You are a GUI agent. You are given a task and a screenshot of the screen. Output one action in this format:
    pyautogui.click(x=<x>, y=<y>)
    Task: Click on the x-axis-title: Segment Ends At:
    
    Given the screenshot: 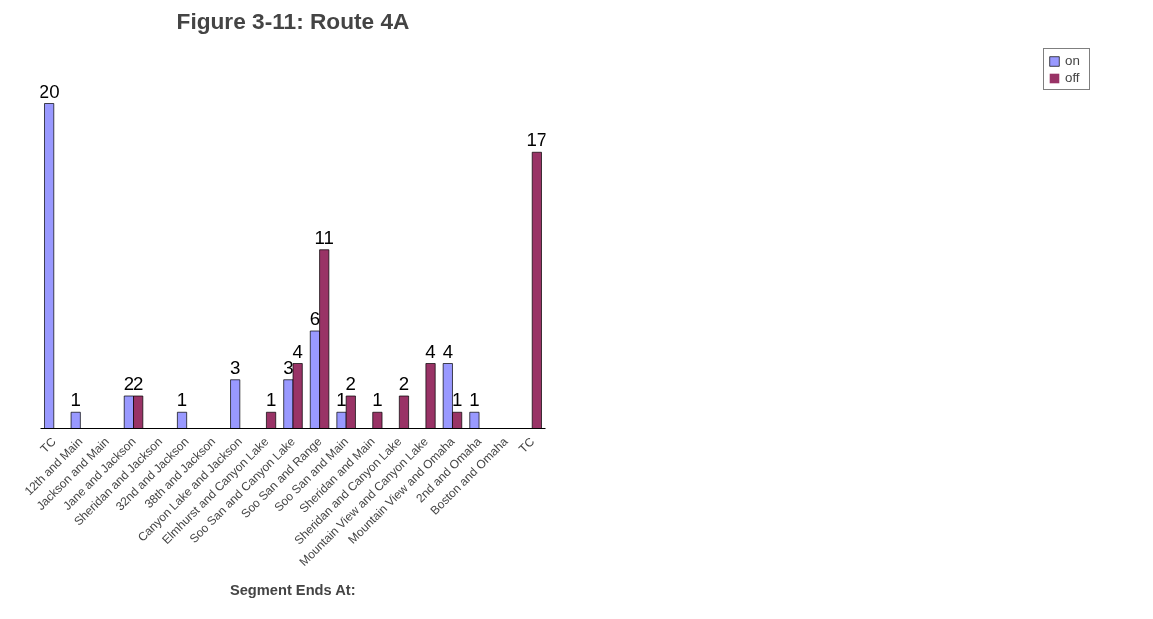 What is the action you would take?
    pyautogui.click(x=292, y=589)
    